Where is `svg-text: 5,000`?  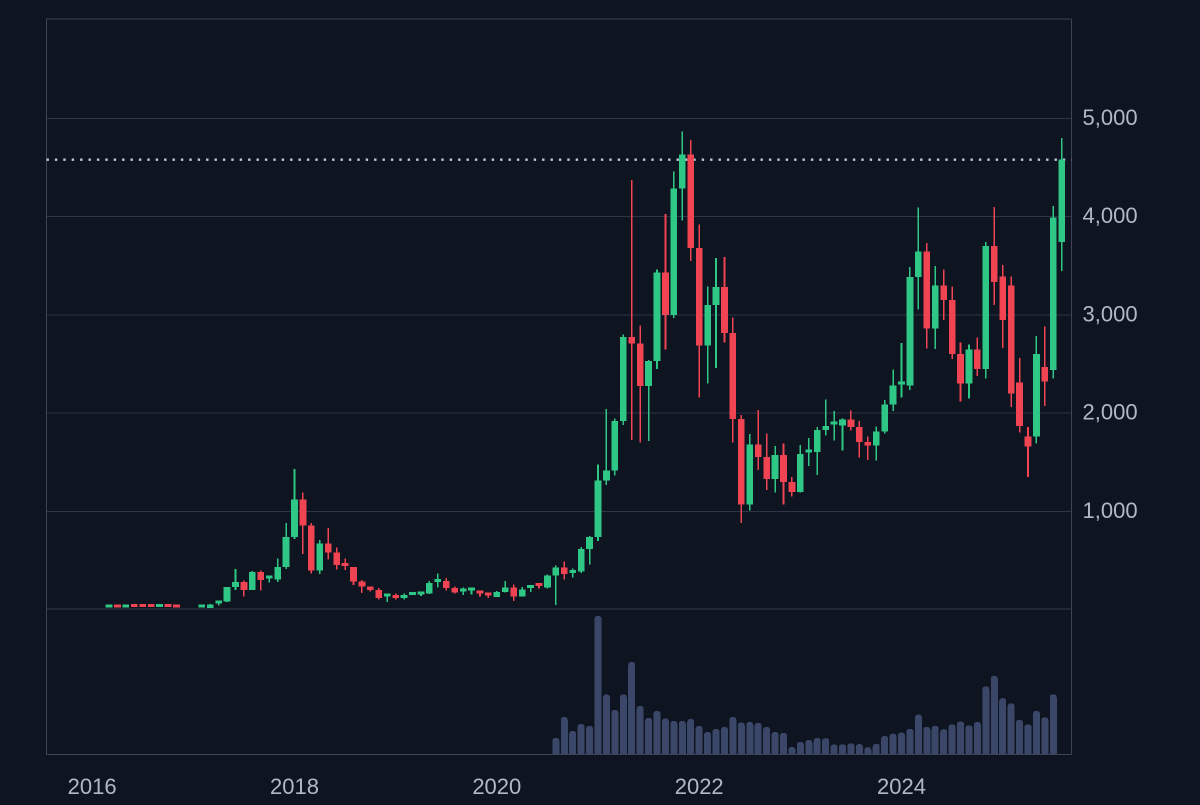
svg-text: 5,000 is located at coordinates (1110, 117).